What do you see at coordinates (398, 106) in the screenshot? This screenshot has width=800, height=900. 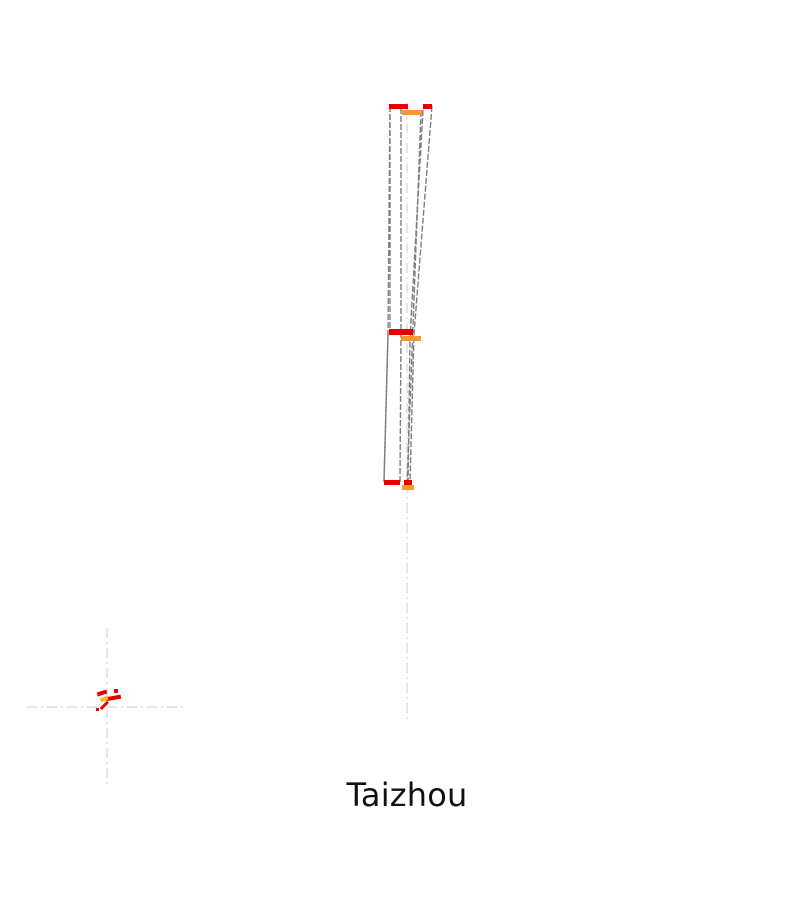 I see `top-red-marker-left` at bounding box center [398, 106].